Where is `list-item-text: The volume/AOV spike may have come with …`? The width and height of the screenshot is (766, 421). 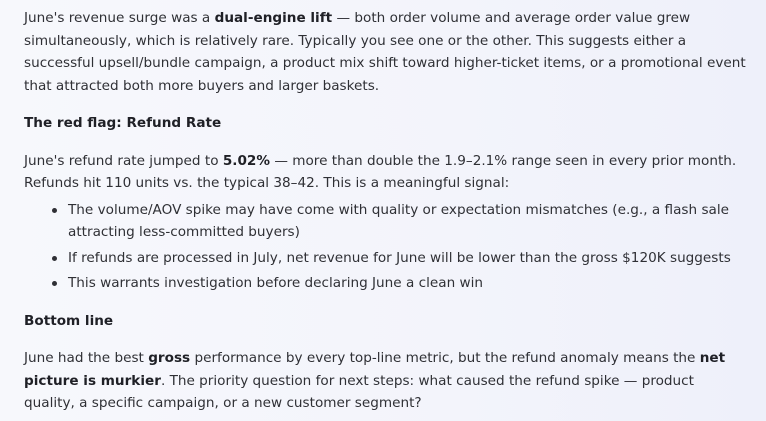
list-item-text: The volume/AOV spike may have come with … is located at coordinates (398, 221).